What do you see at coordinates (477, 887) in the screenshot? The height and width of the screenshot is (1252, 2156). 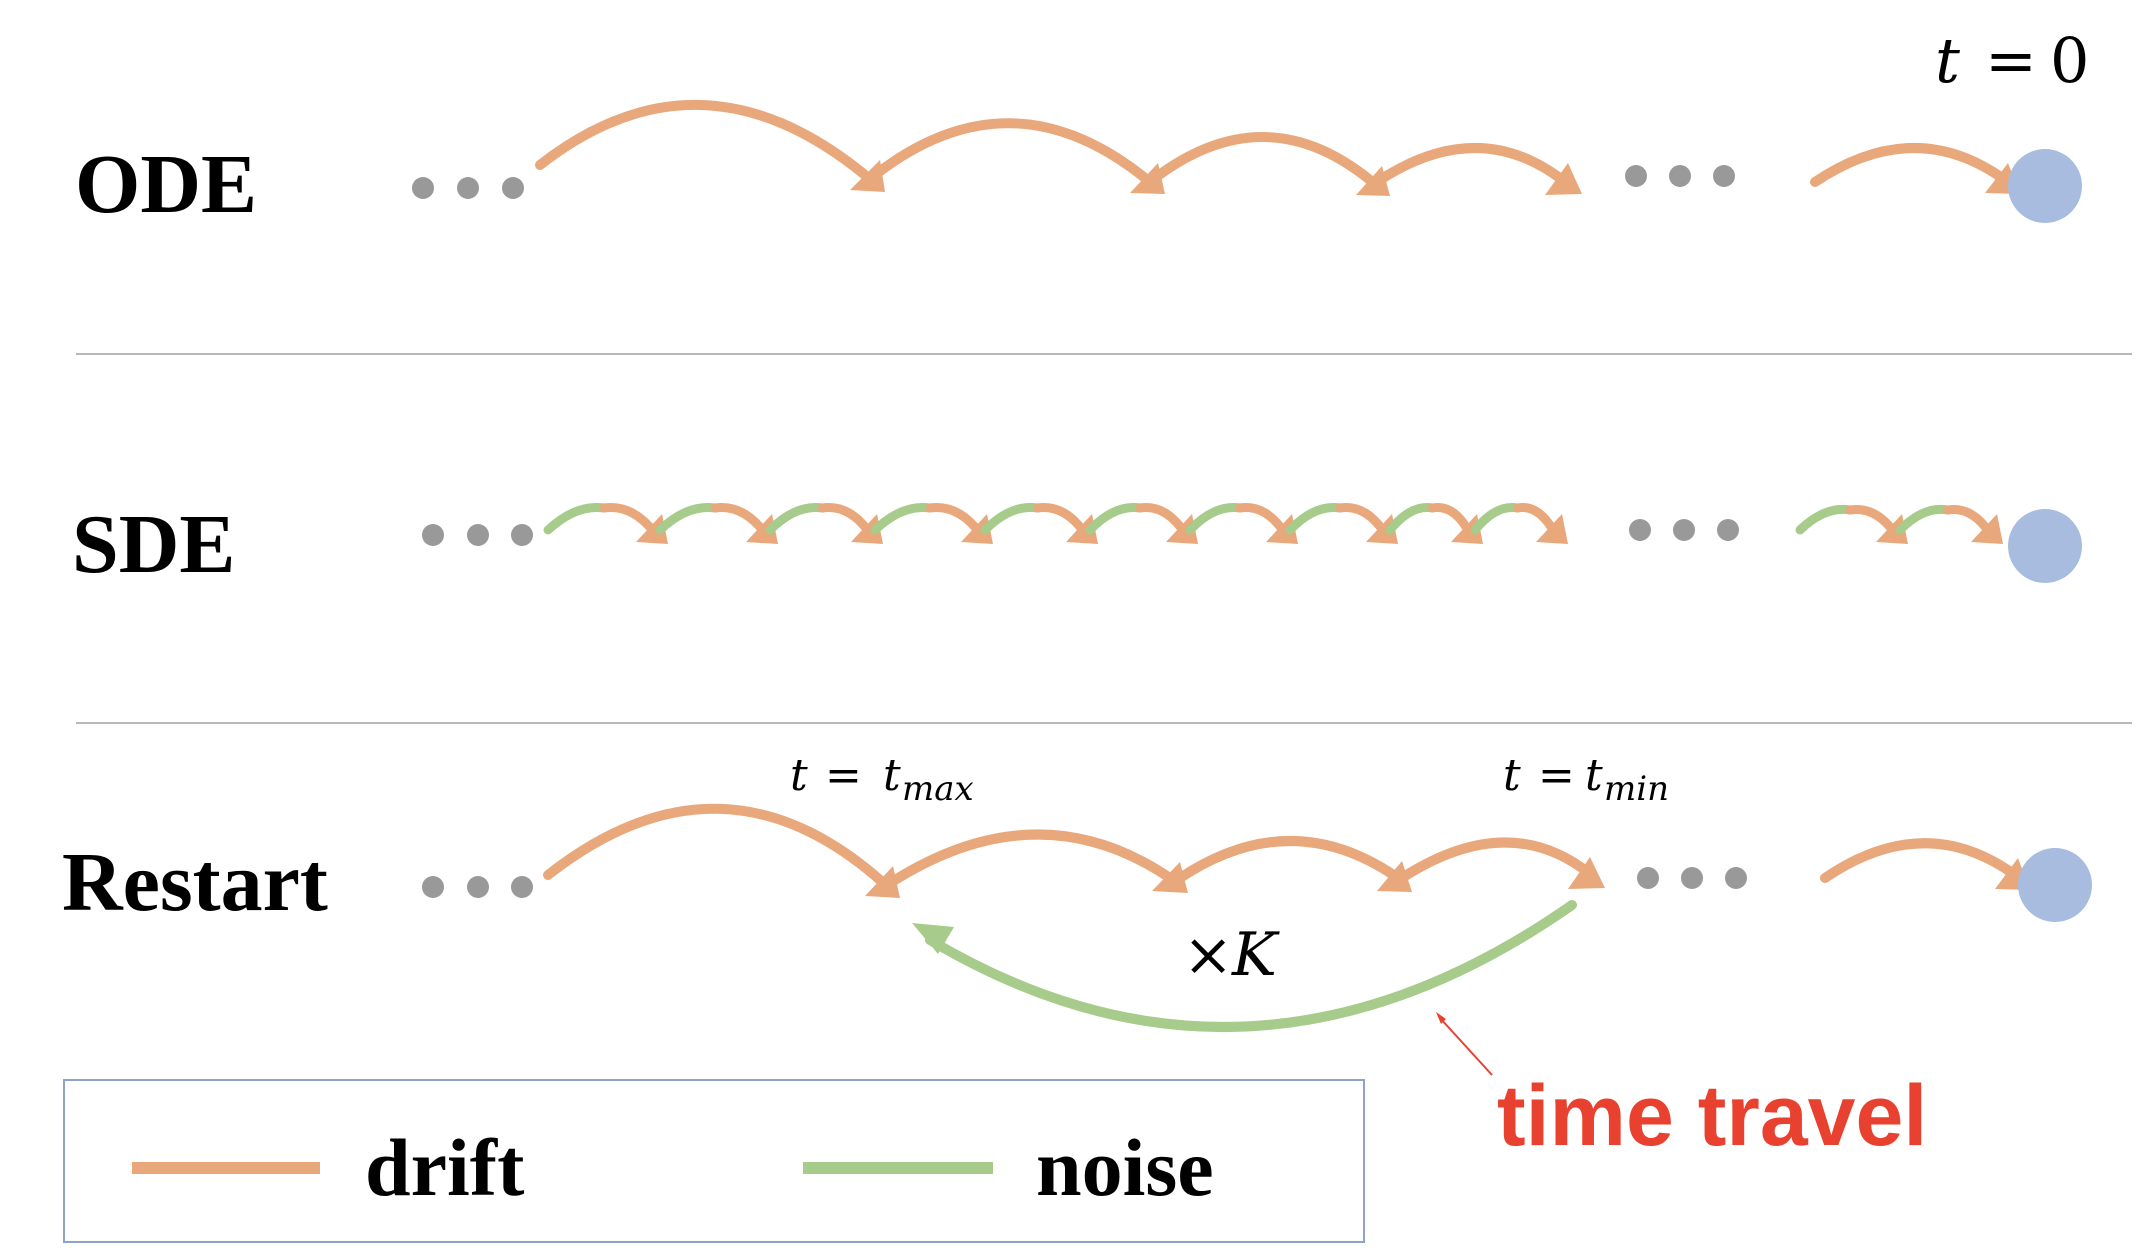 I see `restart-leading-ellipsis` at bounding box center [477, 887].